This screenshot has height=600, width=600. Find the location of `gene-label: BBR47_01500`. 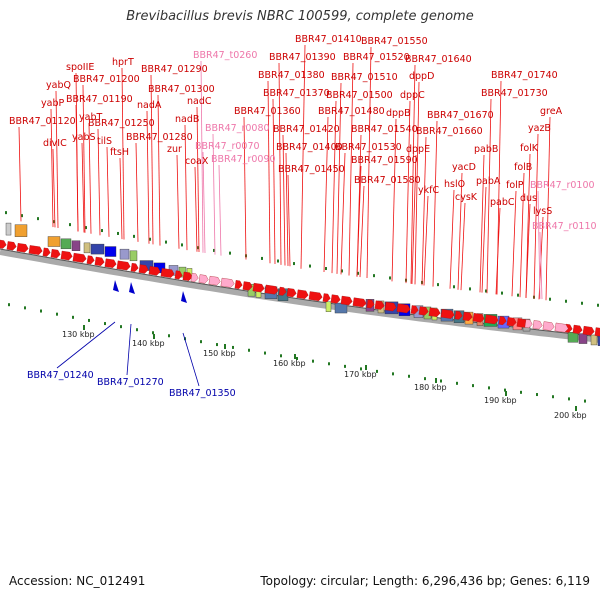

gene-label: BBR47_01500 is located at coordinates (359, 95).